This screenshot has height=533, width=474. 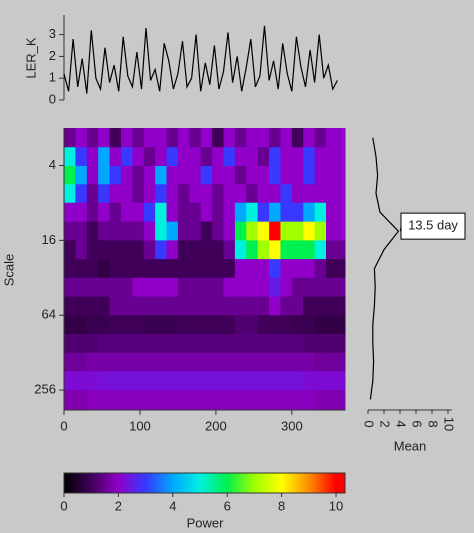 What do you see at coordinates (206, 522) in the screenshot?
I see `x-axis-label: Power` at bounding box center [206, 522].